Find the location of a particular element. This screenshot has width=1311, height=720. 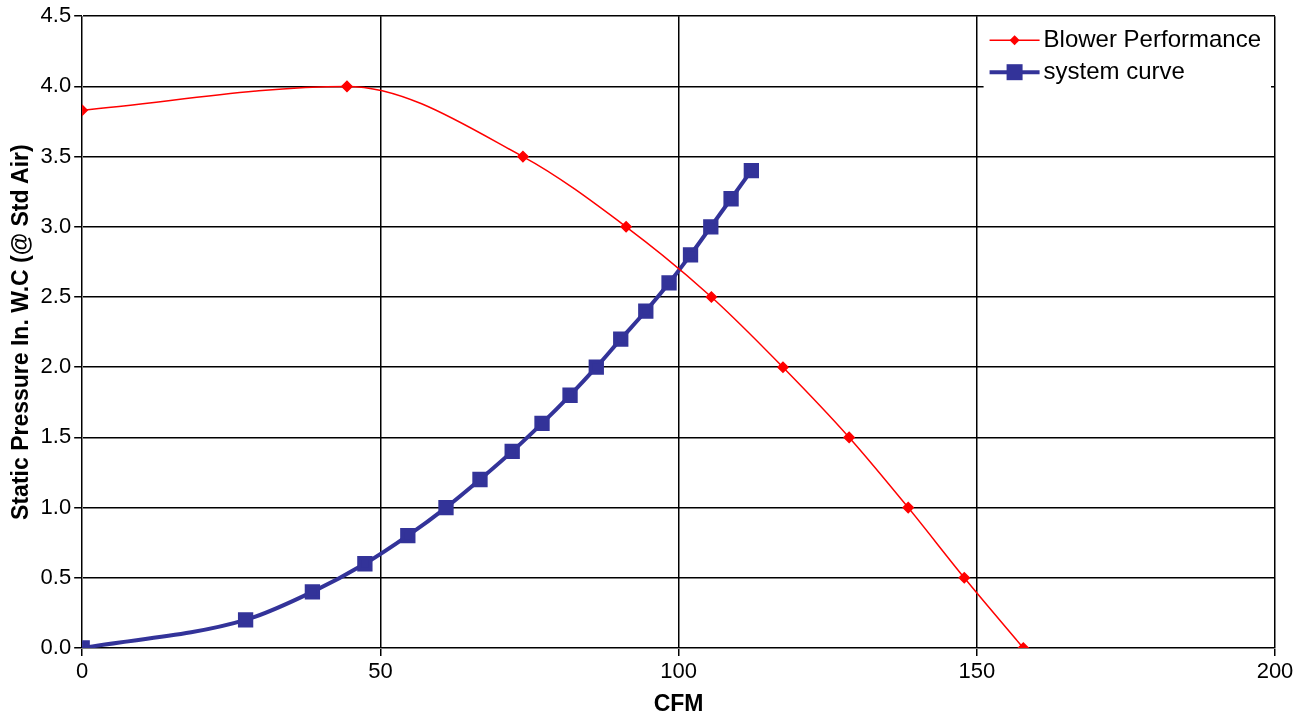

x-tick-label: 150 is located at coordinates (977, 671).